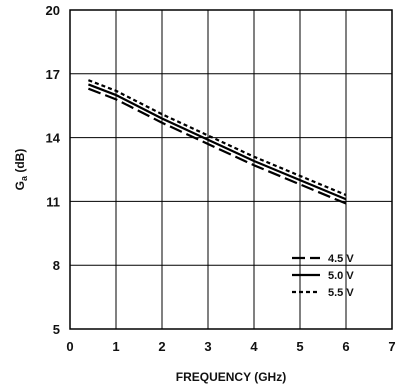 Image resolution: width=404 pixels, height=389 pixels. Describe the element at coordinates (56, 329) in the screenshot. I see `y-tick-label-5: 5` at that location.